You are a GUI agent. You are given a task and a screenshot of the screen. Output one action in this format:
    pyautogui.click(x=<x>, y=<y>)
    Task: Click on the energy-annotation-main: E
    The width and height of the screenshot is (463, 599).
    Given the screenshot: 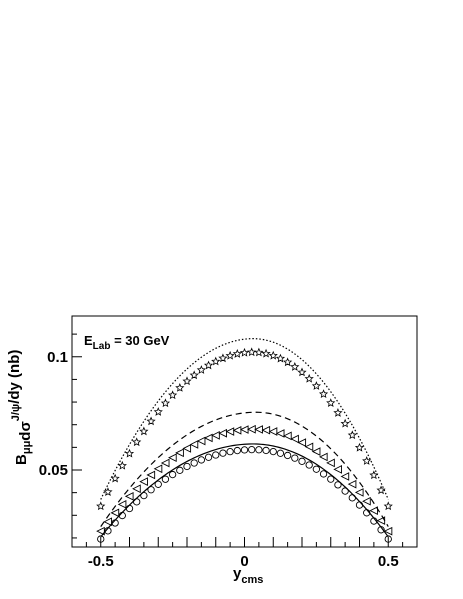 What is the action you would take?
    pyautogui.click(x=88, y=340)
    